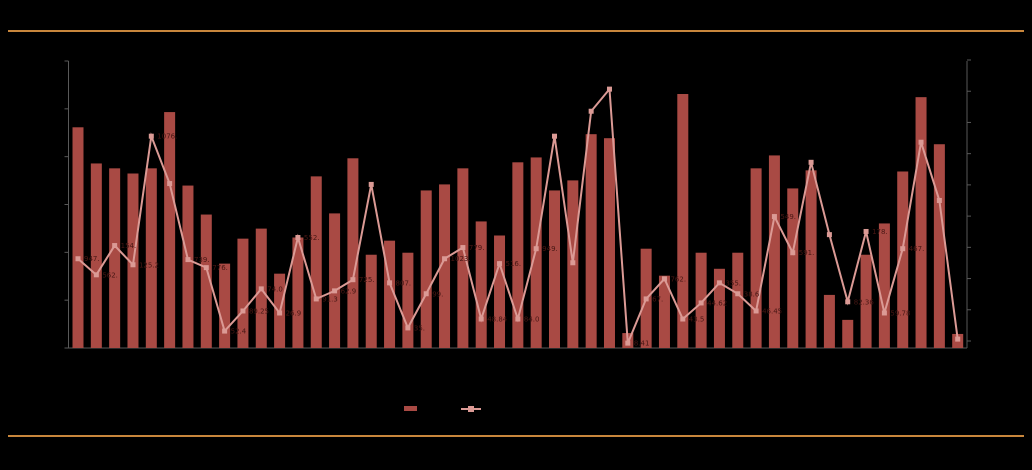 The height and width of the screenshot is (470, 1032). I want to click on data-label: 552., so click(312, 238).